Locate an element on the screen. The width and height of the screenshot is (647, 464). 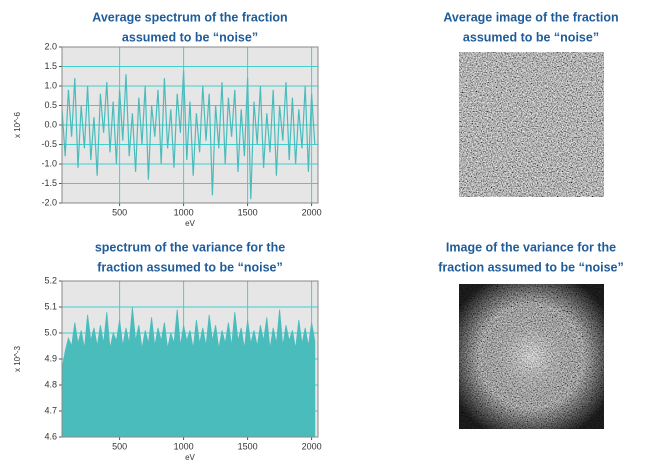
y-tick-label: 5.1 is located at coordinates (50, 306).